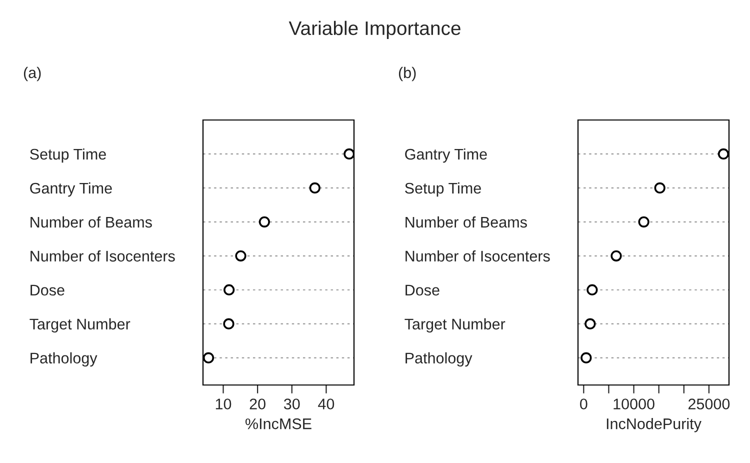 The image size is (750, 463). What do you see at coordinates (292, 404) in the screenshot?
I see `x-tick-label: 30` at bounding box center [292, 404].